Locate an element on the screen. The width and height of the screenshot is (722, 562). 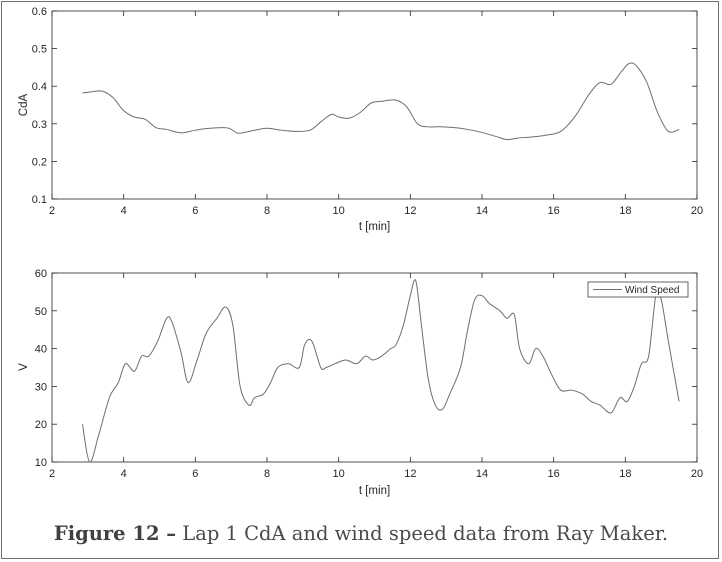
cda-xtick-label: 14 is located at coordinates (482, 211).